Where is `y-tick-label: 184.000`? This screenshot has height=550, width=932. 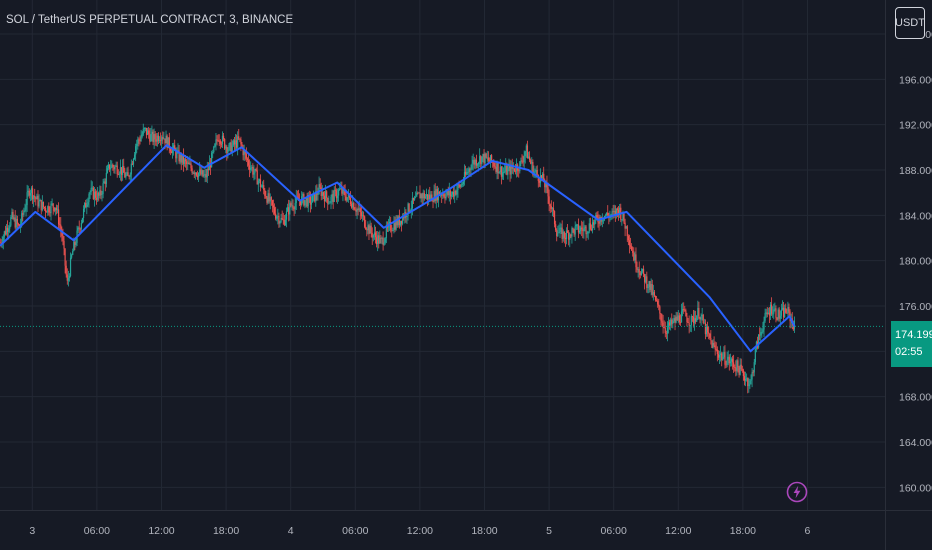
y-tick-label: 184.000 is located at coordinates (915, 216).